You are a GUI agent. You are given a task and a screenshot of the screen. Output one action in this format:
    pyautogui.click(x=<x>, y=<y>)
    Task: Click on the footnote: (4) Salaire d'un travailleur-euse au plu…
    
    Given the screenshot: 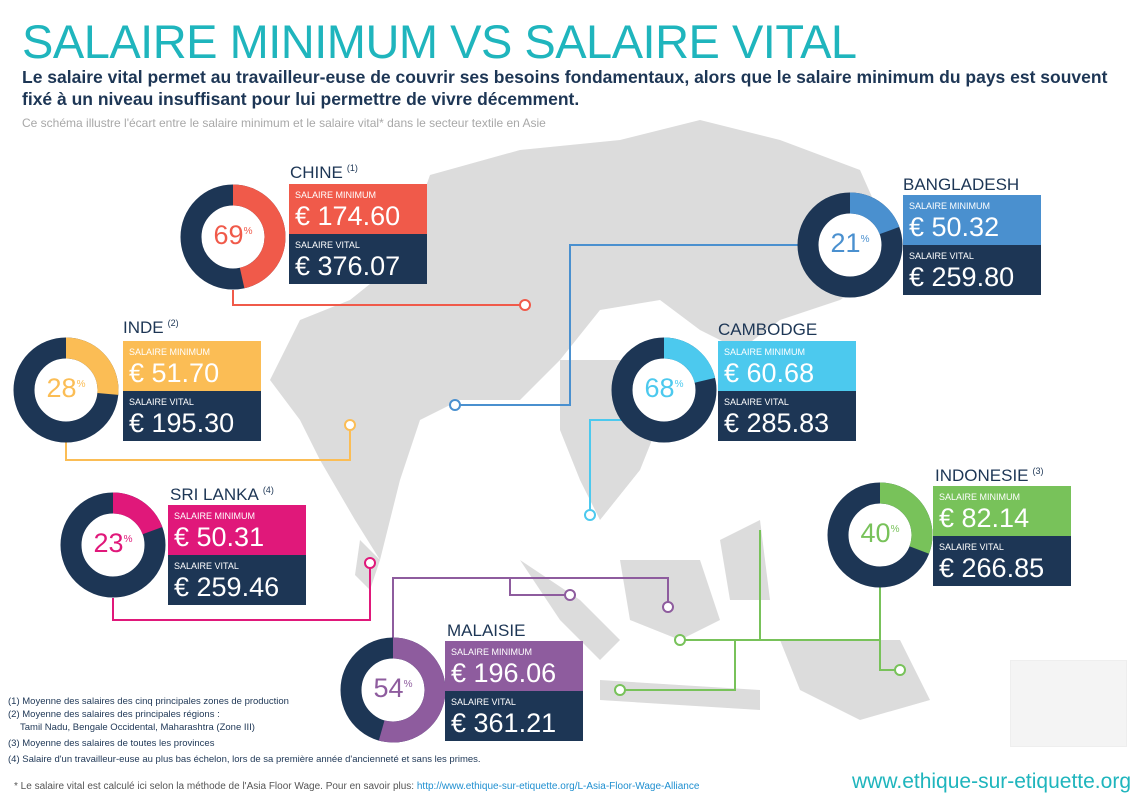 What is the action you would take?
    pyautogui.click(x=244, y=759)
    